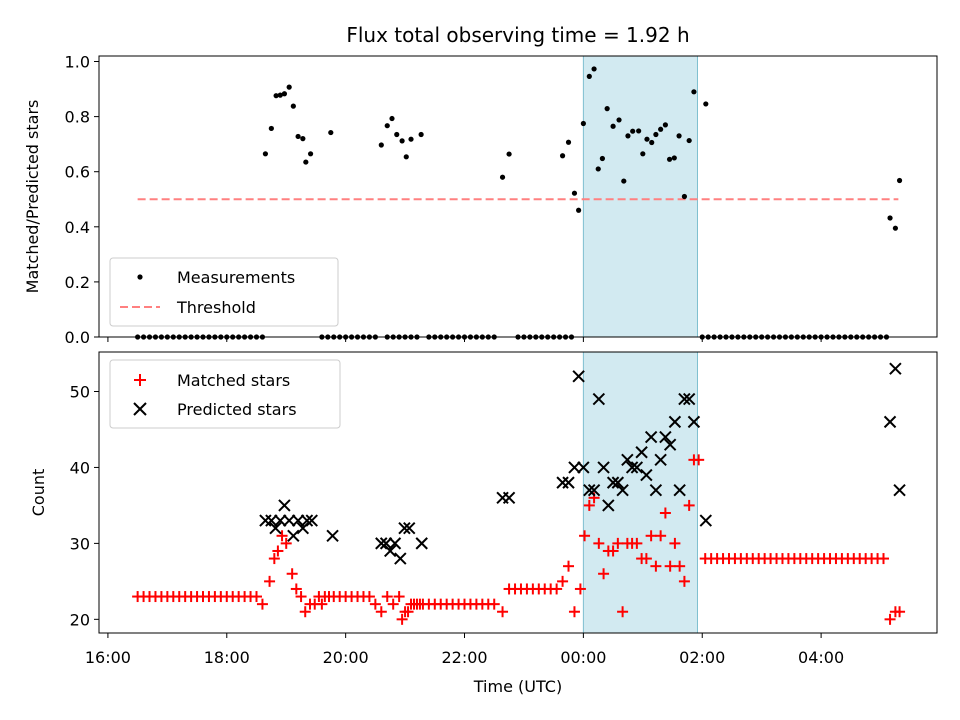 This screenshot has height=720, width=960. Describe the element at coordinates (77, 62) in the screenshot. I see `top-y-tick-label: 1.0` at that location.